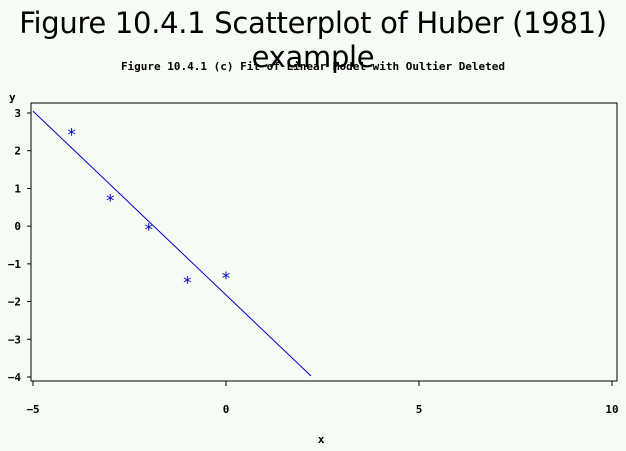  I want to click on y-tick-label: −1, so click(15, 264).